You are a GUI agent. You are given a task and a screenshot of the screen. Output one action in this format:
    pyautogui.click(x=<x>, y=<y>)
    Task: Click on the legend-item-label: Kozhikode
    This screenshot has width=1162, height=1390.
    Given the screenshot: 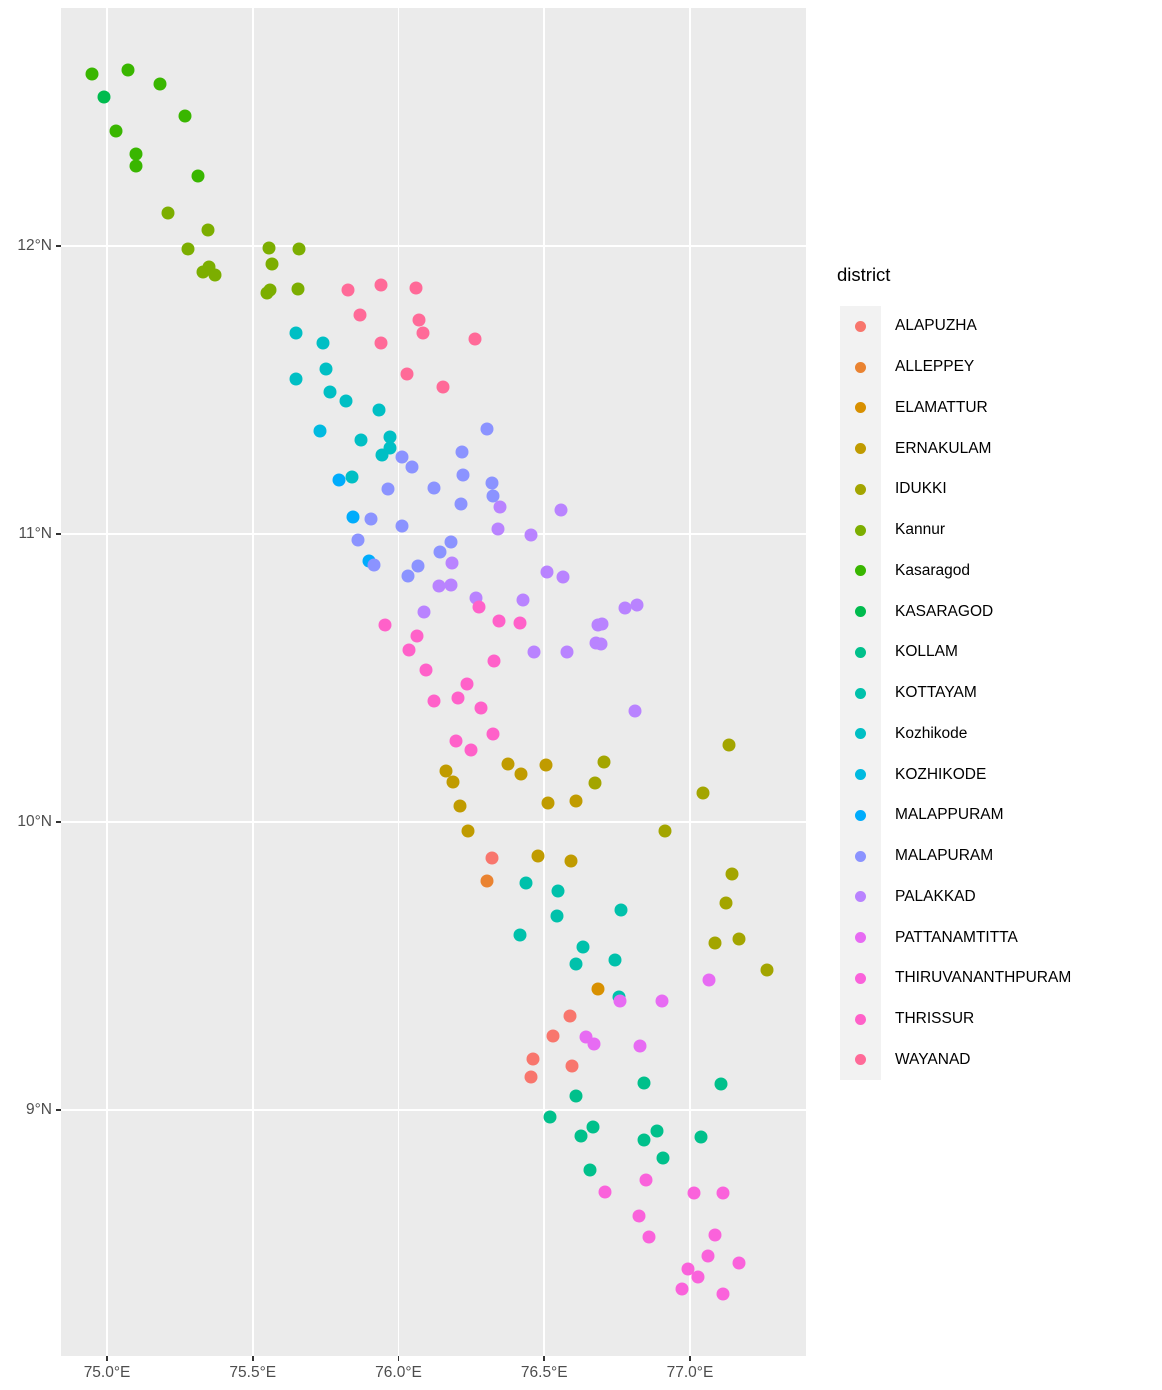 What is the action you would take?
    pyautogui.click(x=931, y=733)
    